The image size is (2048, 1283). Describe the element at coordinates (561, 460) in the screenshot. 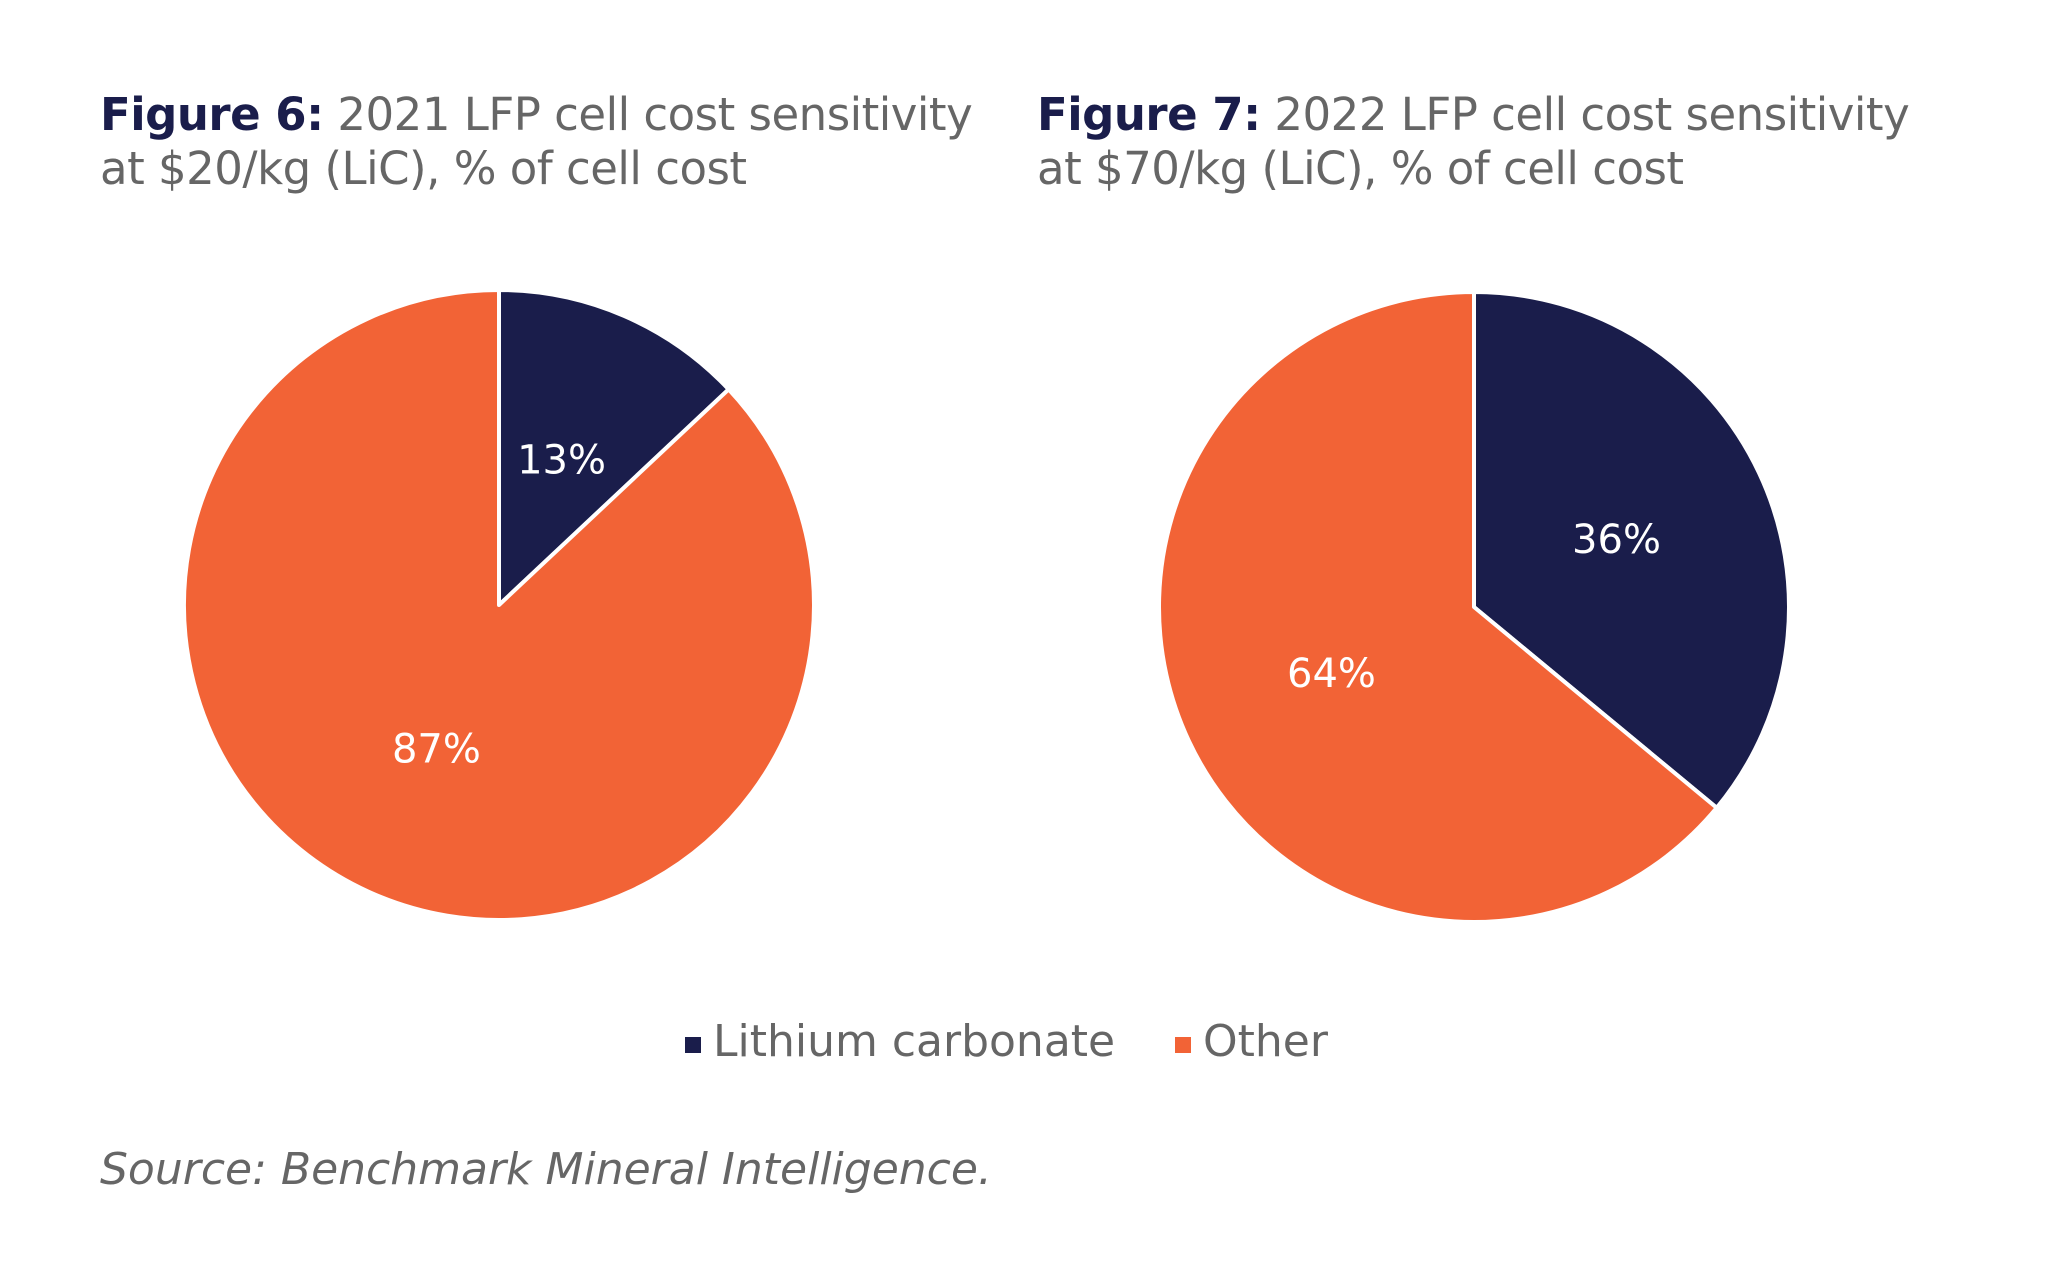

I see `pie-1-data-label: 13%` at that location.